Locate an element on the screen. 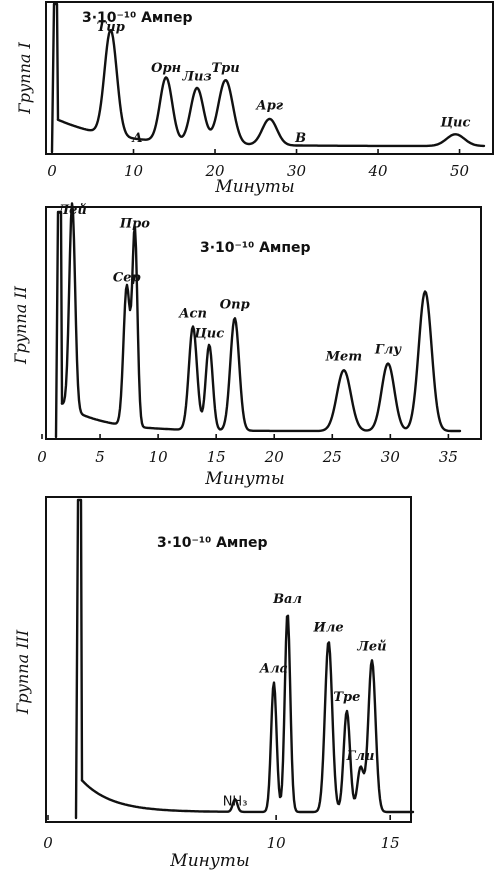  peak-label: Асп is located at coordinates (192, 314).